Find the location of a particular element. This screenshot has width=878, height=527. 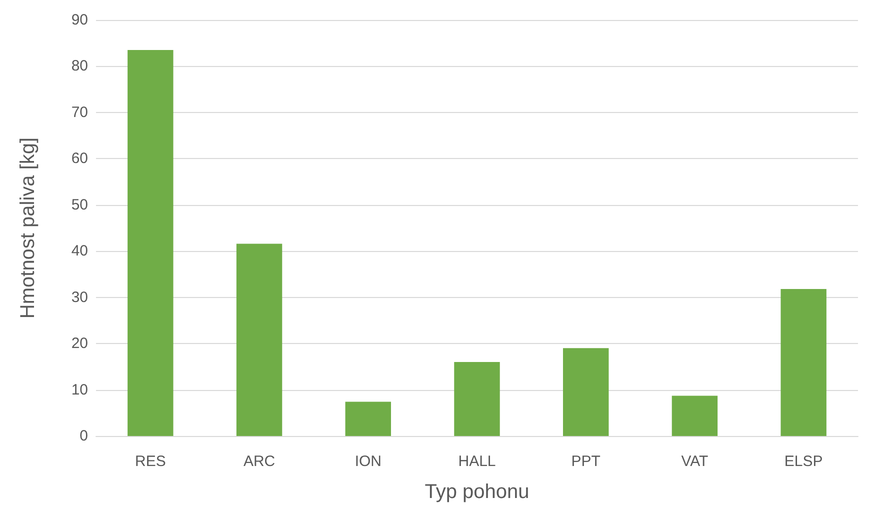

y-tick-label: 30 is located at coordinates (79, 297).